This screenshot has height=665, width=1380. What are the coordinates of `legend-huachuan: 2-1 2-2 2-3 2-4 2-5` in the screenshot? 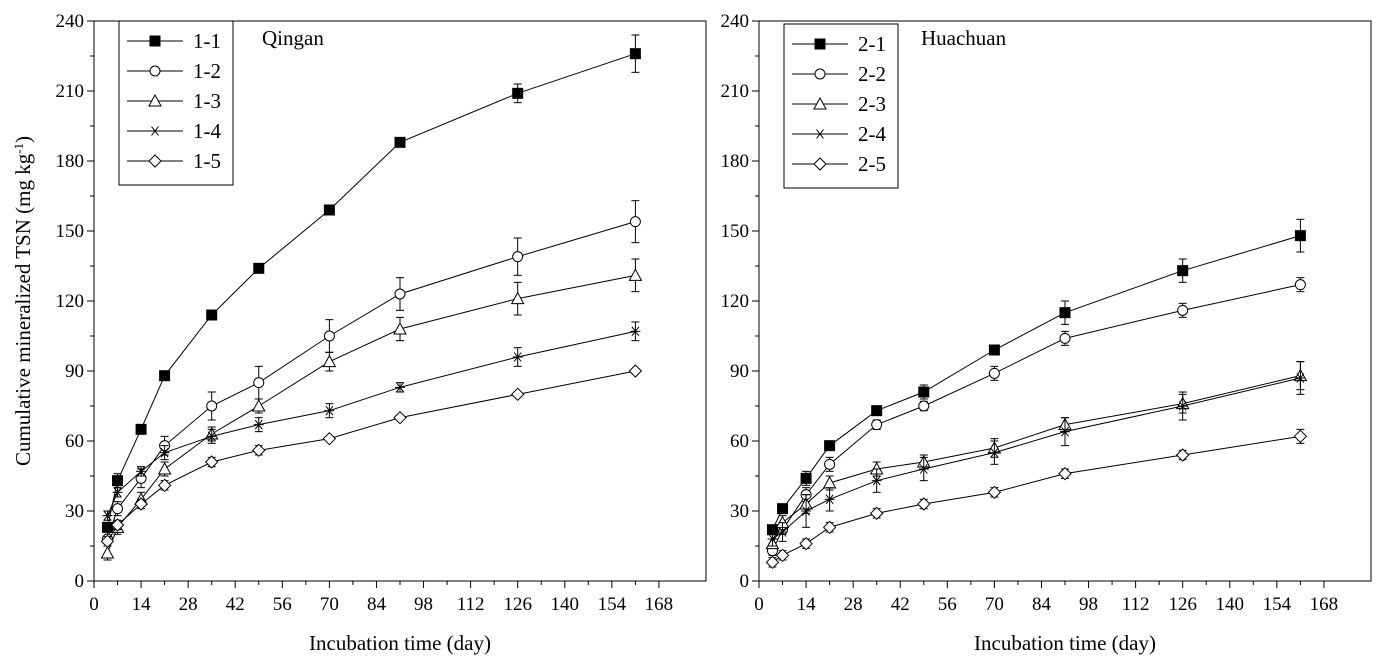 It's located at (841, 106).